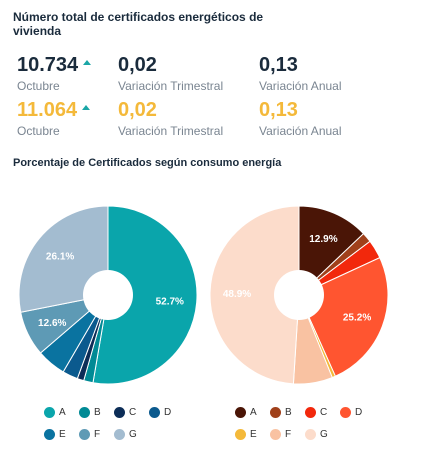 This screenshot has height=467, width=437. Describe the element at coordinates (237, 294) in the screenshot. I see `slice-label-g: 48.9%` at that location.